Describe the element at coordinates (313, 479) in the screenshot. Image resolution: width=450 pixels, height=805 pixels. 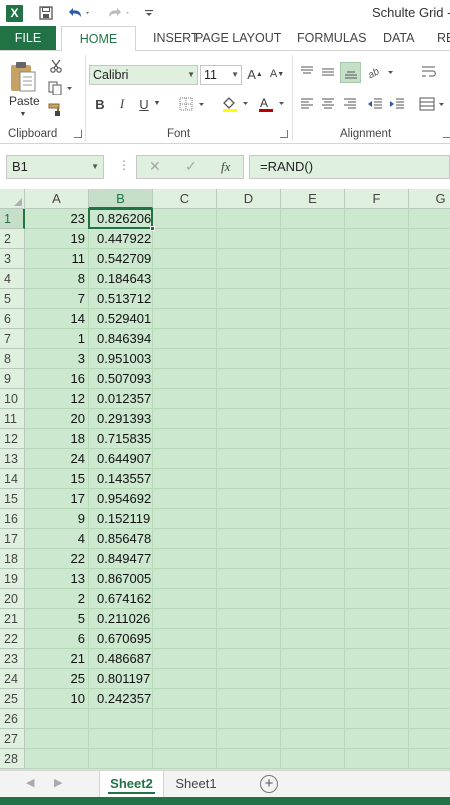
I see `cell-e14` at that location.